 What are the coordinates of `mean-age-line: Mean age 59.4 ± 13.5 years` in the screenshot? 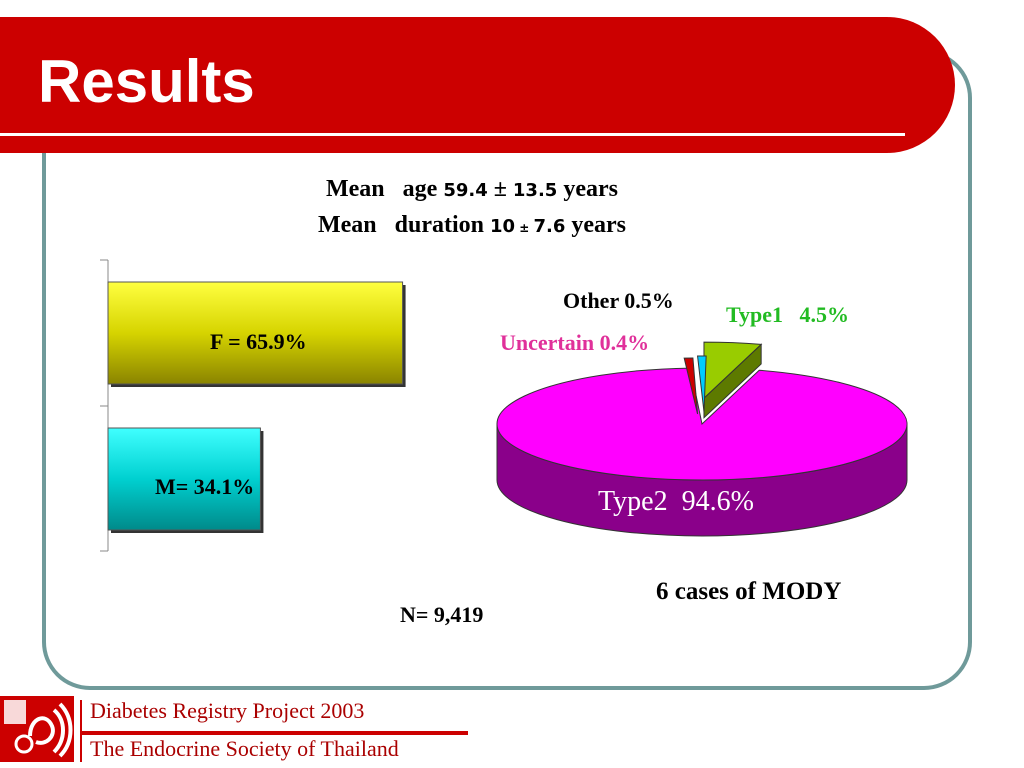 It's located at (472, 189).